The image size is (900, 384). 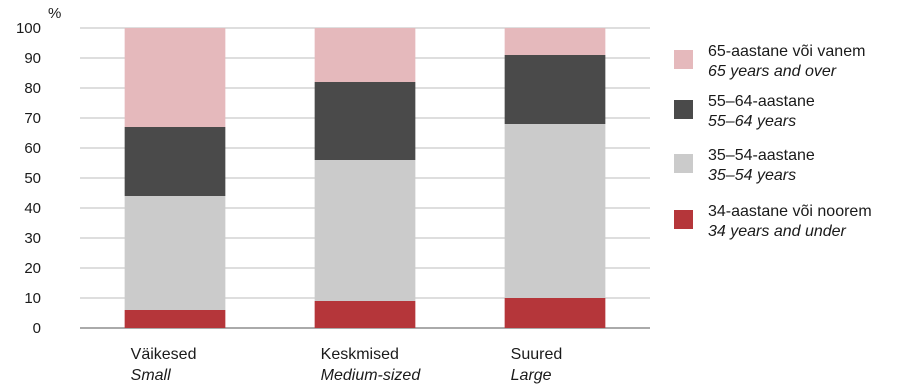 I want to click on x-tick-label-large: Suured, so click(x=537, y=354).